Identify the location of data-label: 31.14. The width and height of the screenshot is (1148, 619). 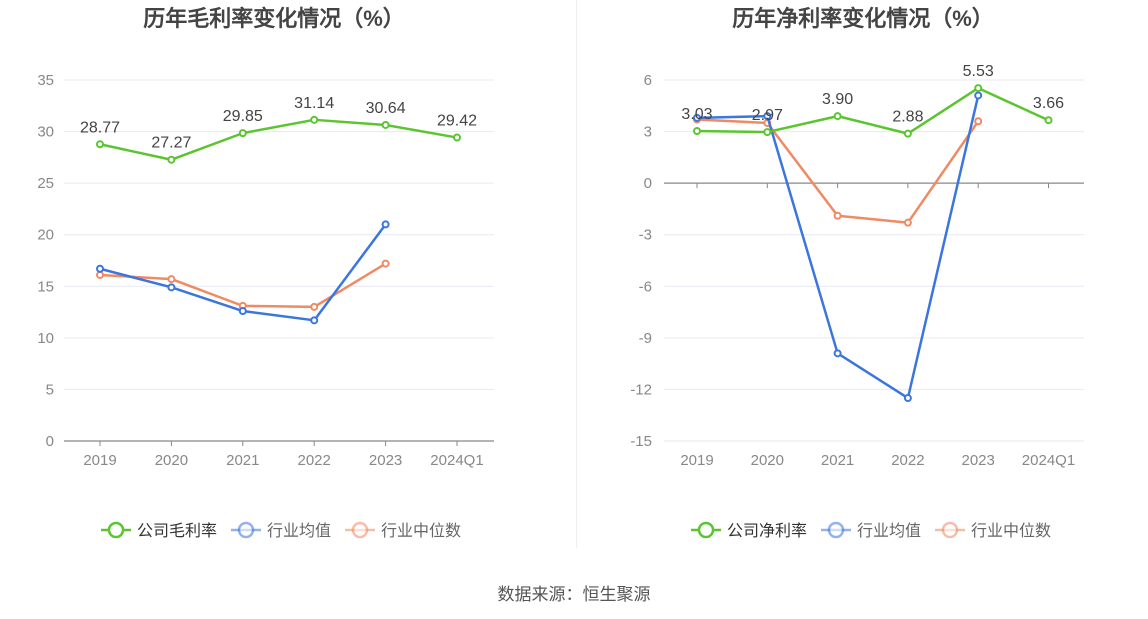
(314, 103).